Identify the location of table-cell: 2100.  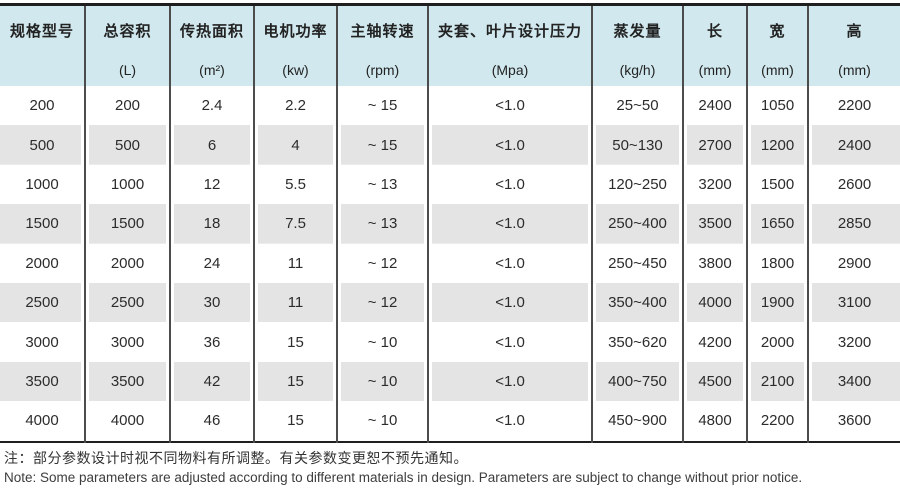
(778, 381).